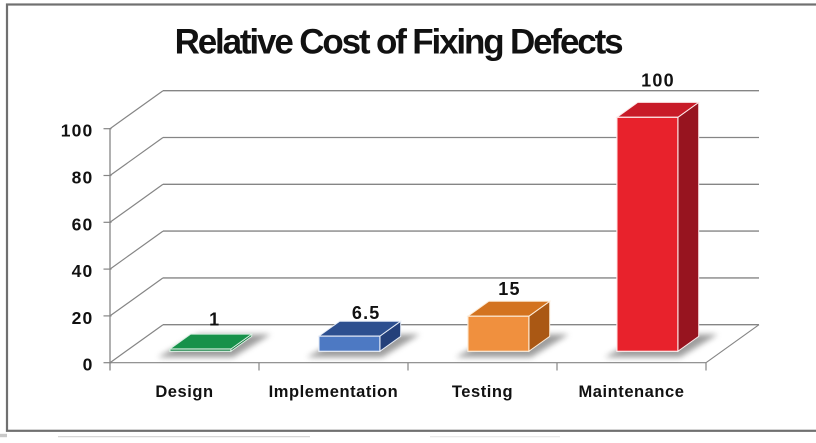 The image size is (816, 443). Describe the element at coordinates (83, 318) in the screenshot. I see `svg-text: 20` at that location.